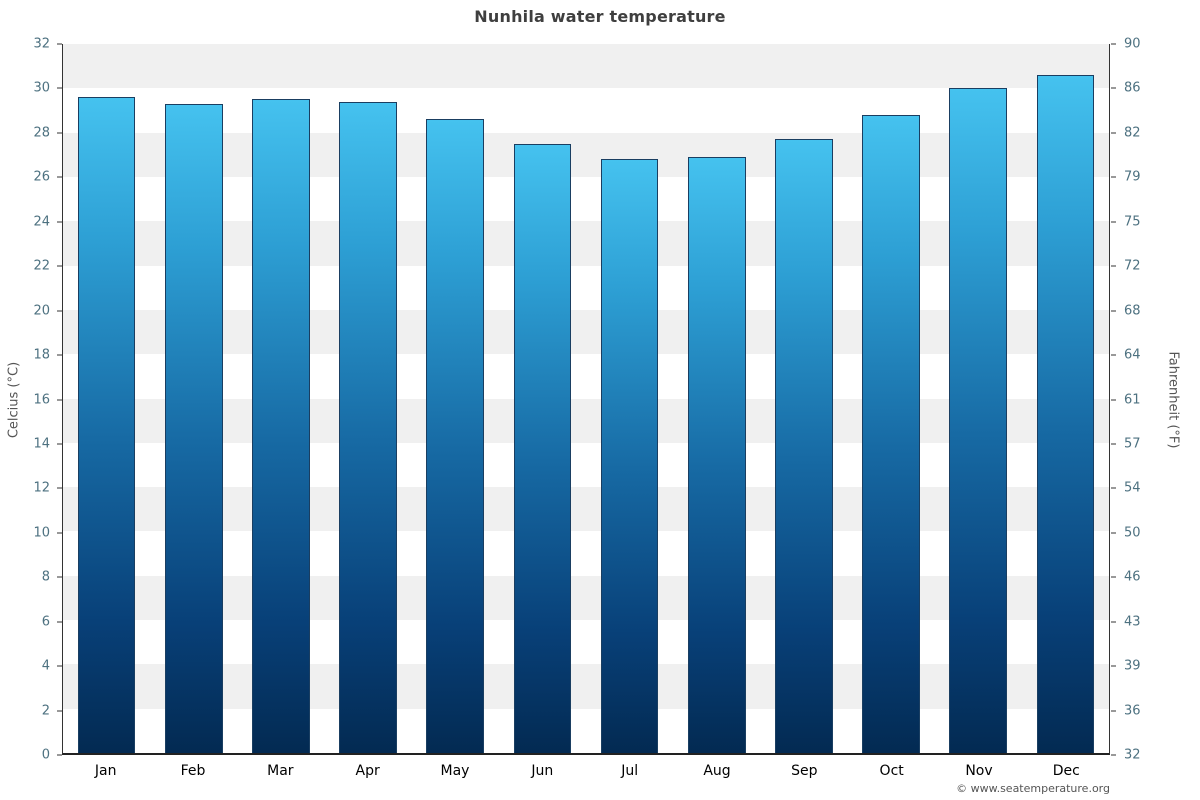  I want to click on month-label-mar: Mar, so click(280, 771).